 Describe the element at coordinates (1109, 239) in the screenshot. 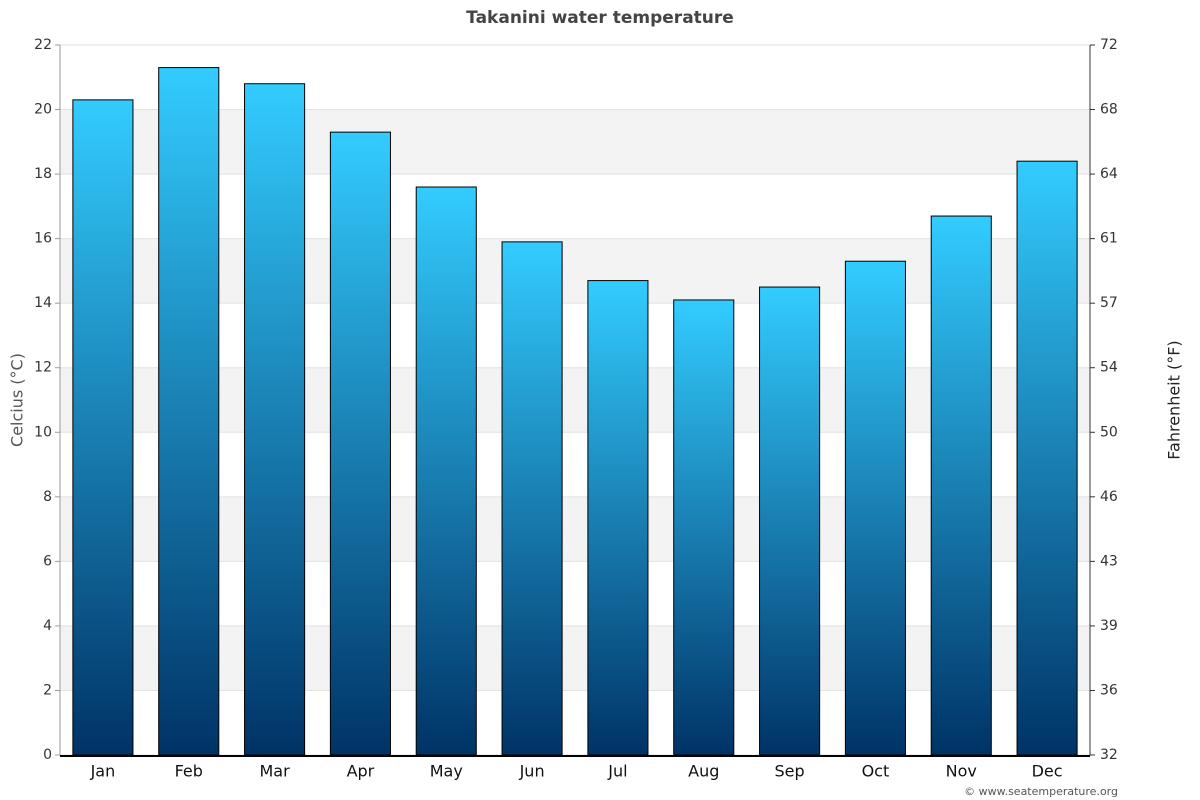

I see `y2-tick-label: 61` at that location.